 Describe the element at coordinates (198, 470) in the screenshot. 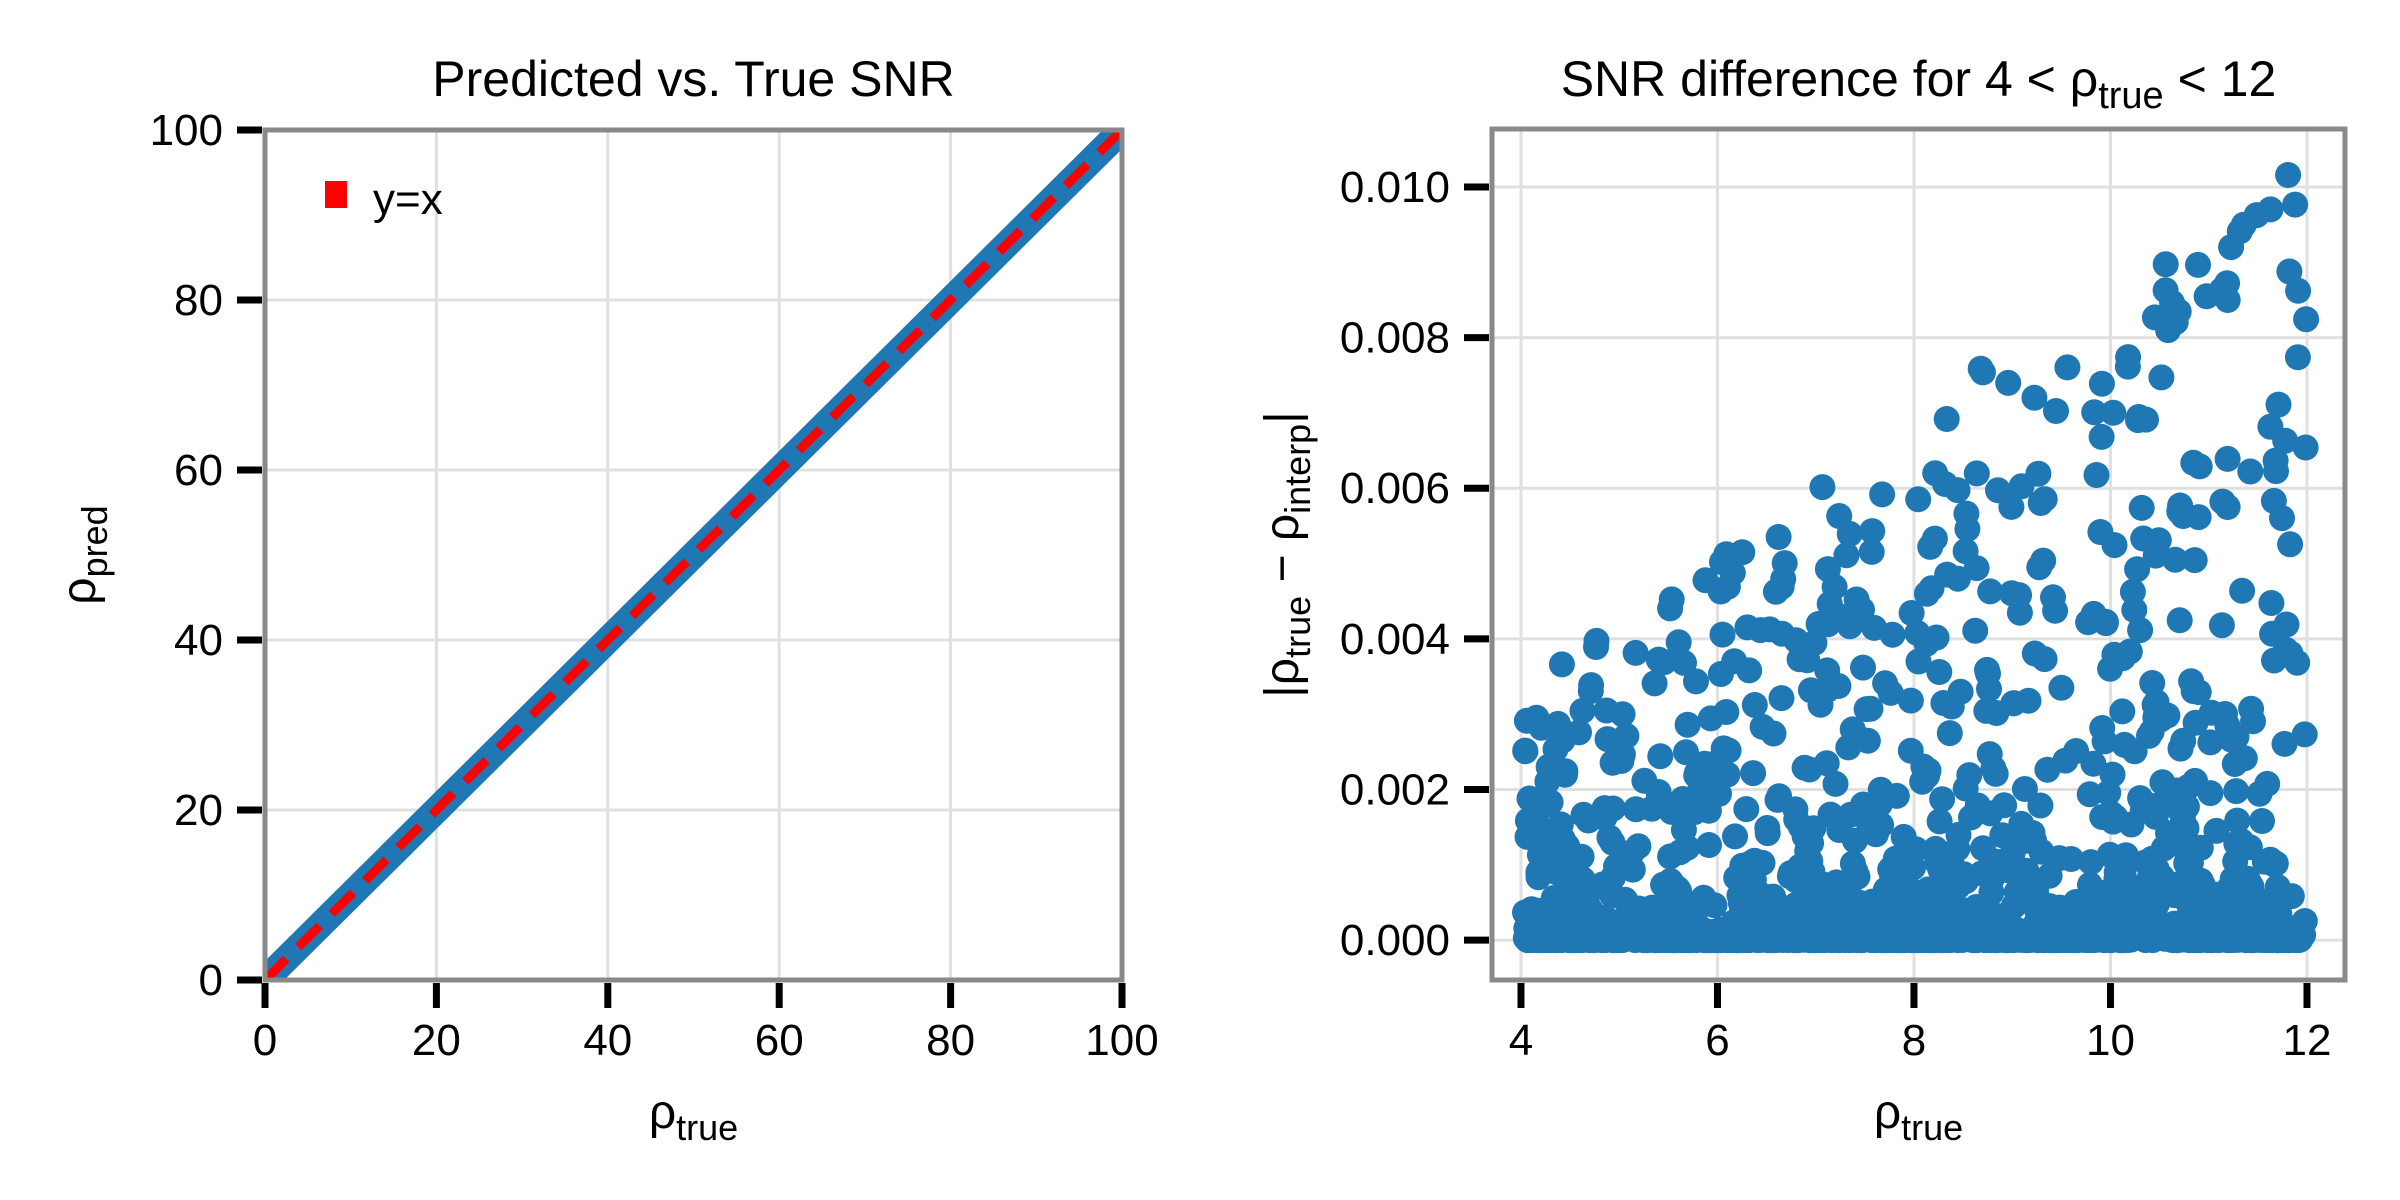

I see `y-tick-label: 60` at that location.